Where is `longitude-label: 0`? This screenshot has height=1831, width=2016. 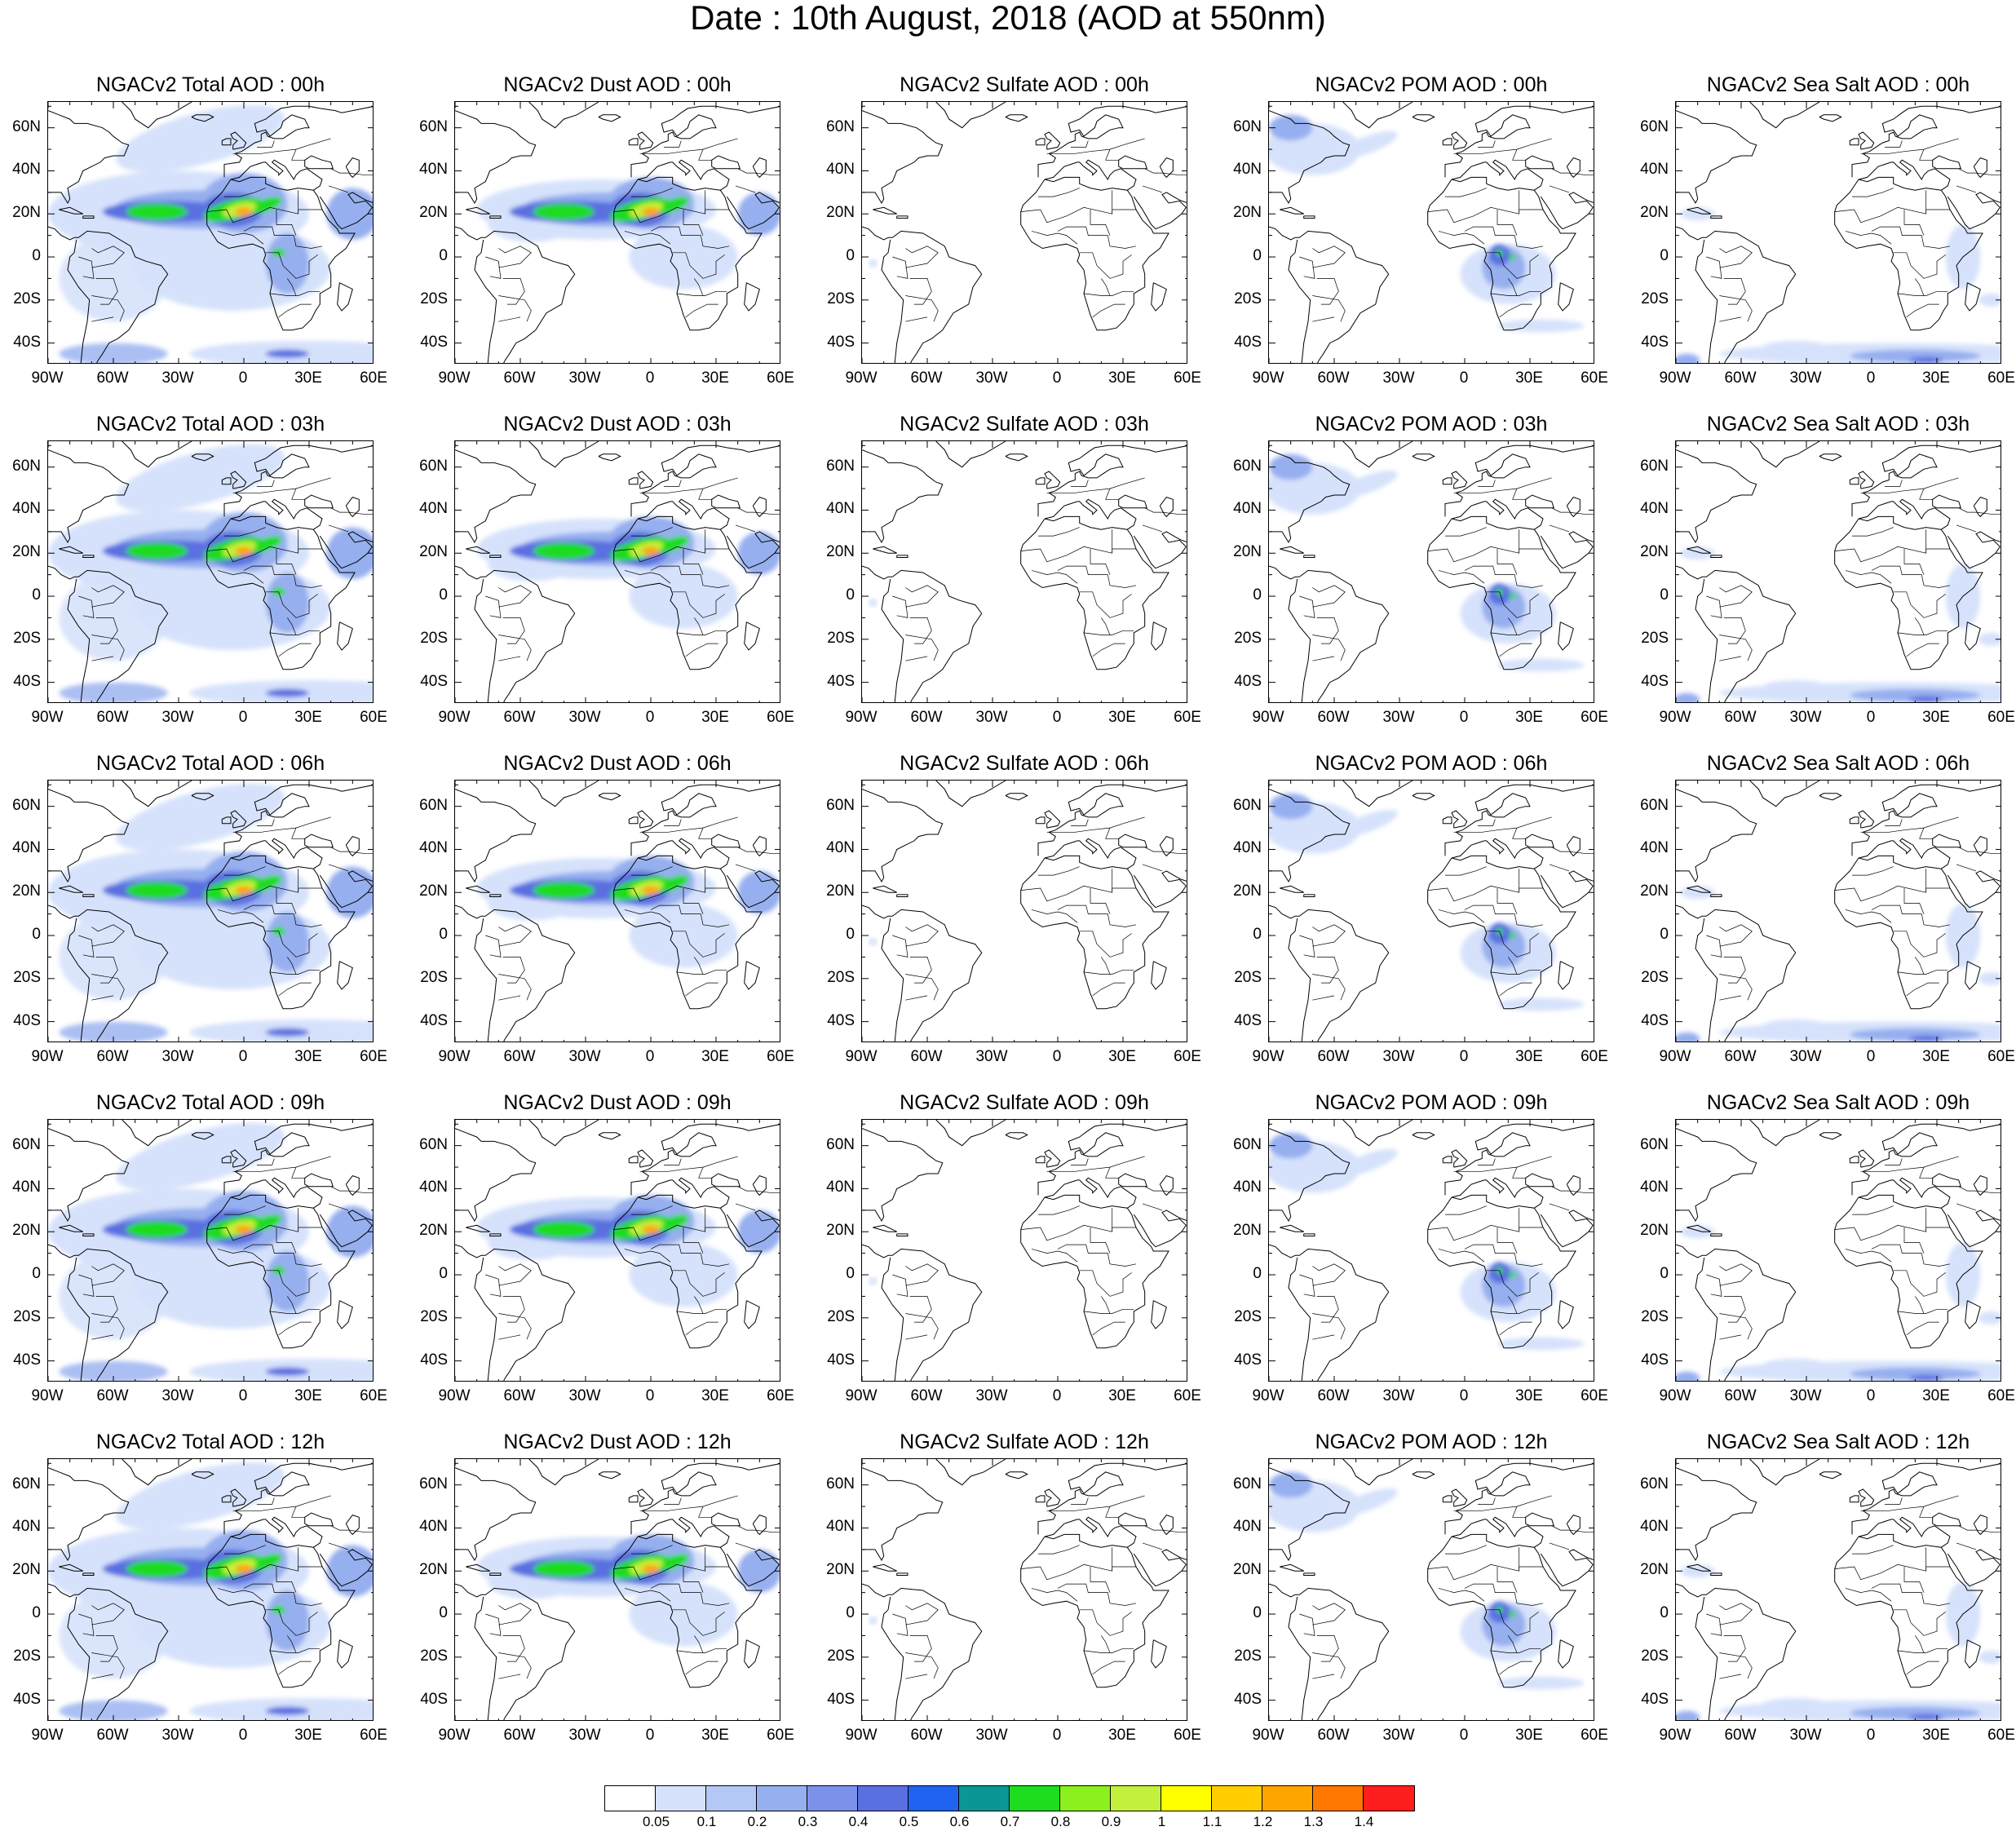
longitude-label: 0 is located at coordinates (1057, 1056).